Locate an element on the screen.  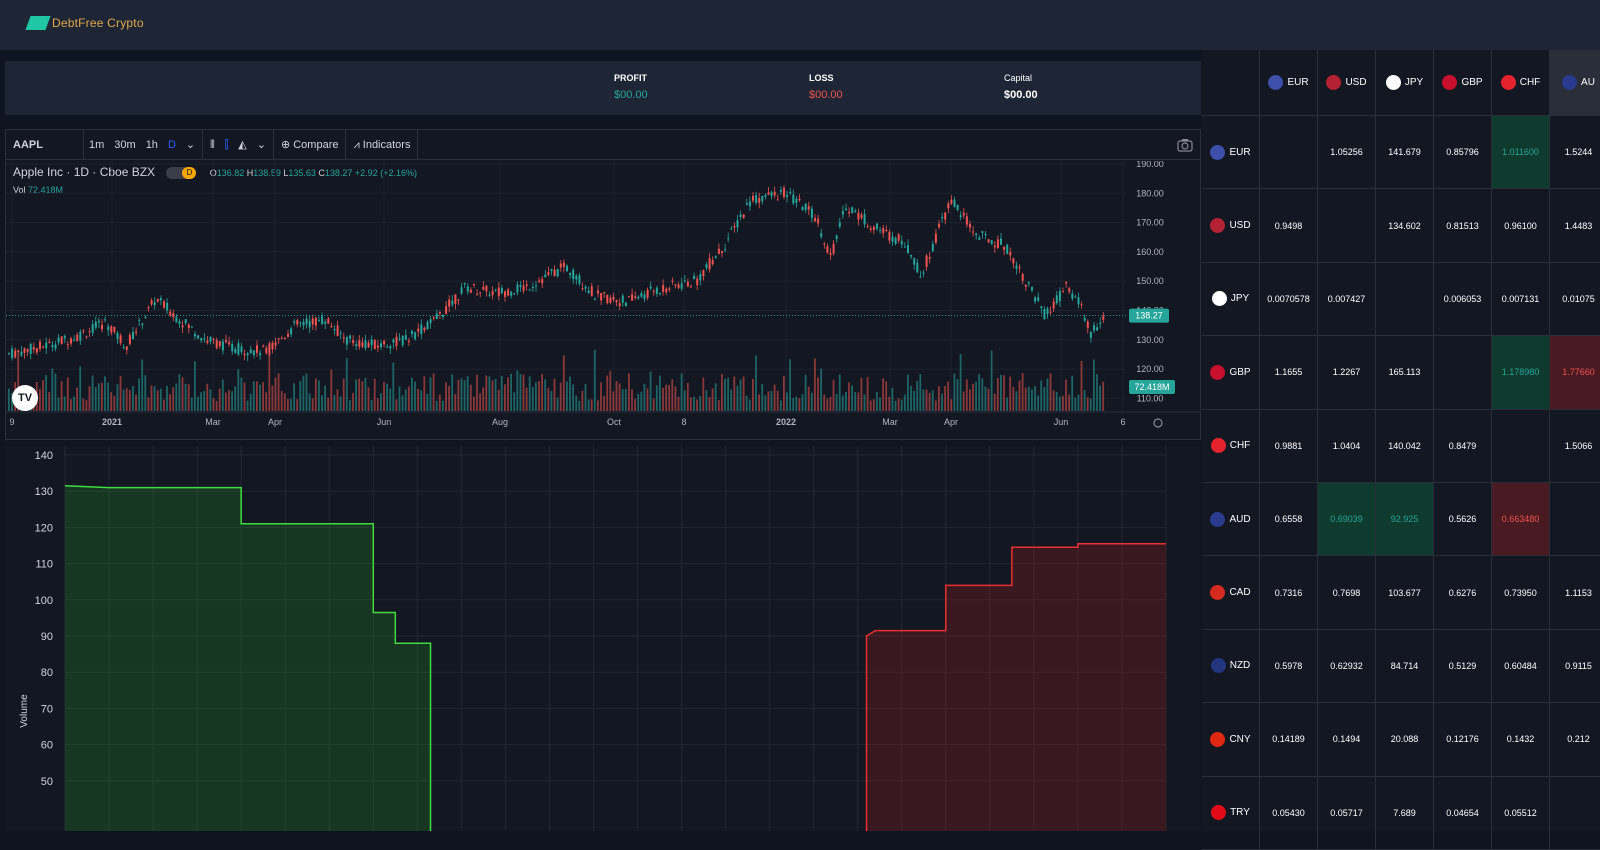
bars-style-icon: ⫴ is located at coordinates (212, 144).